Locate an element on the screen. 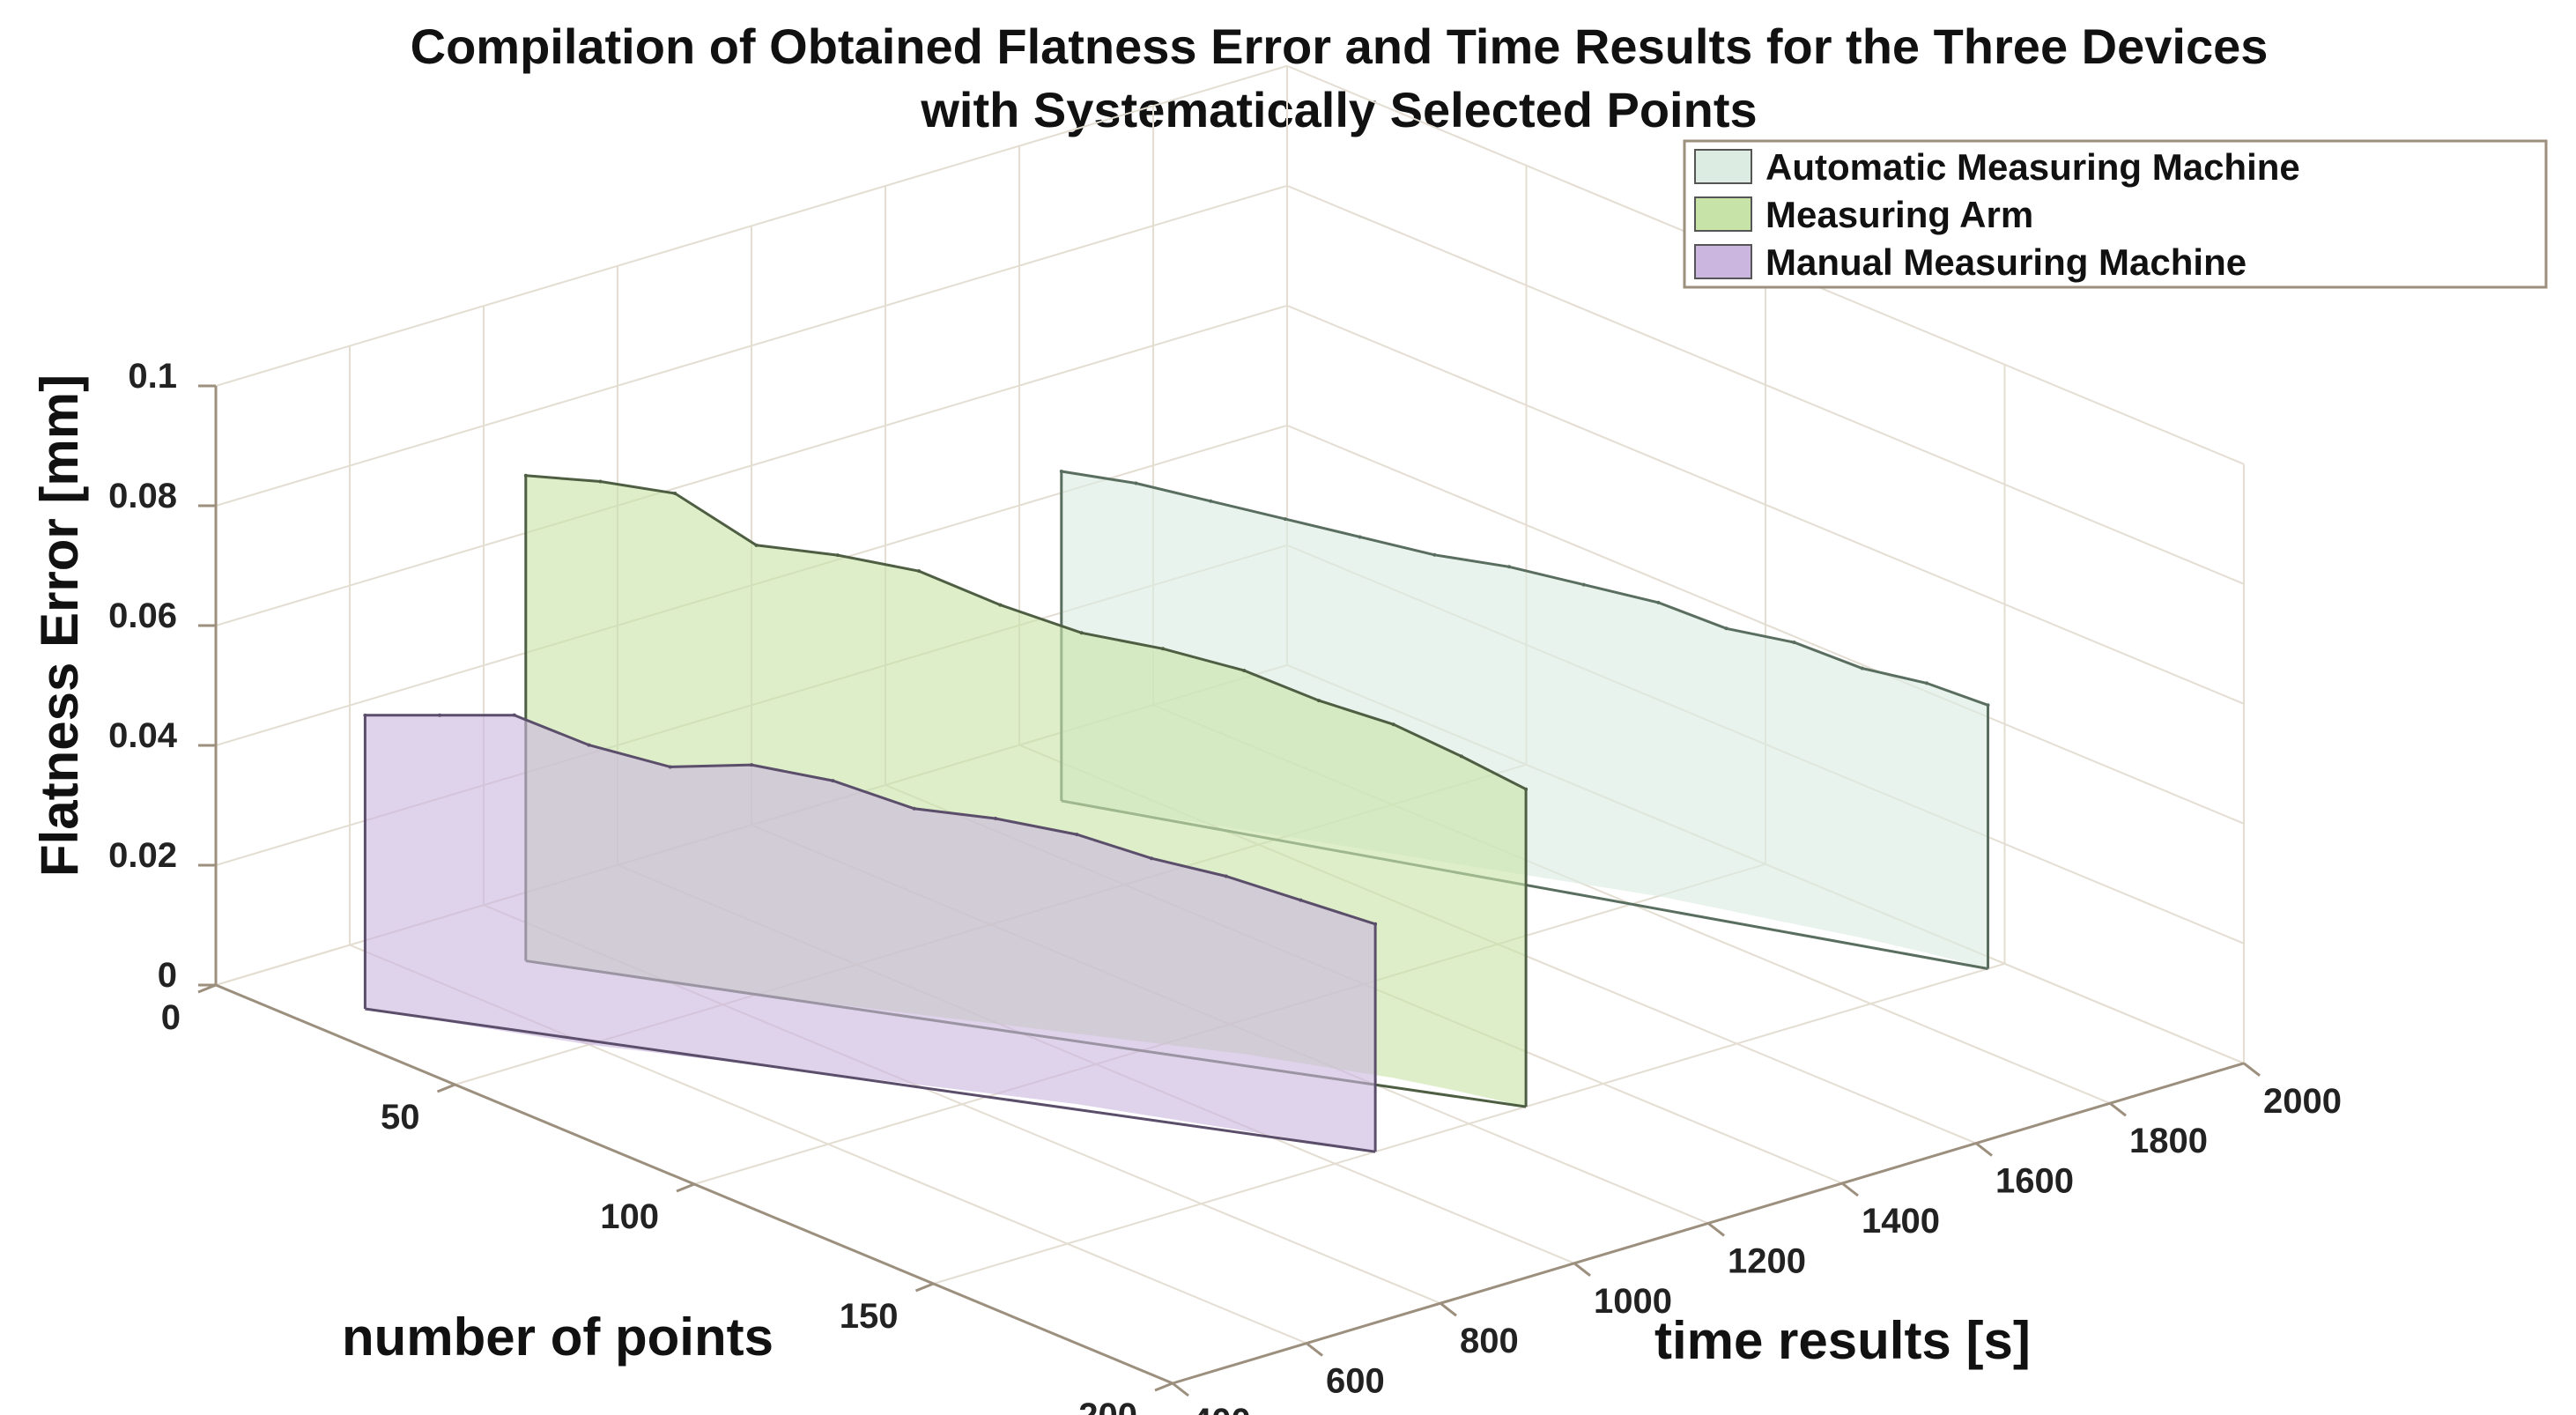  chart-title-line-2: with Systematically Selected Points is located at coordinates (1338, 109).